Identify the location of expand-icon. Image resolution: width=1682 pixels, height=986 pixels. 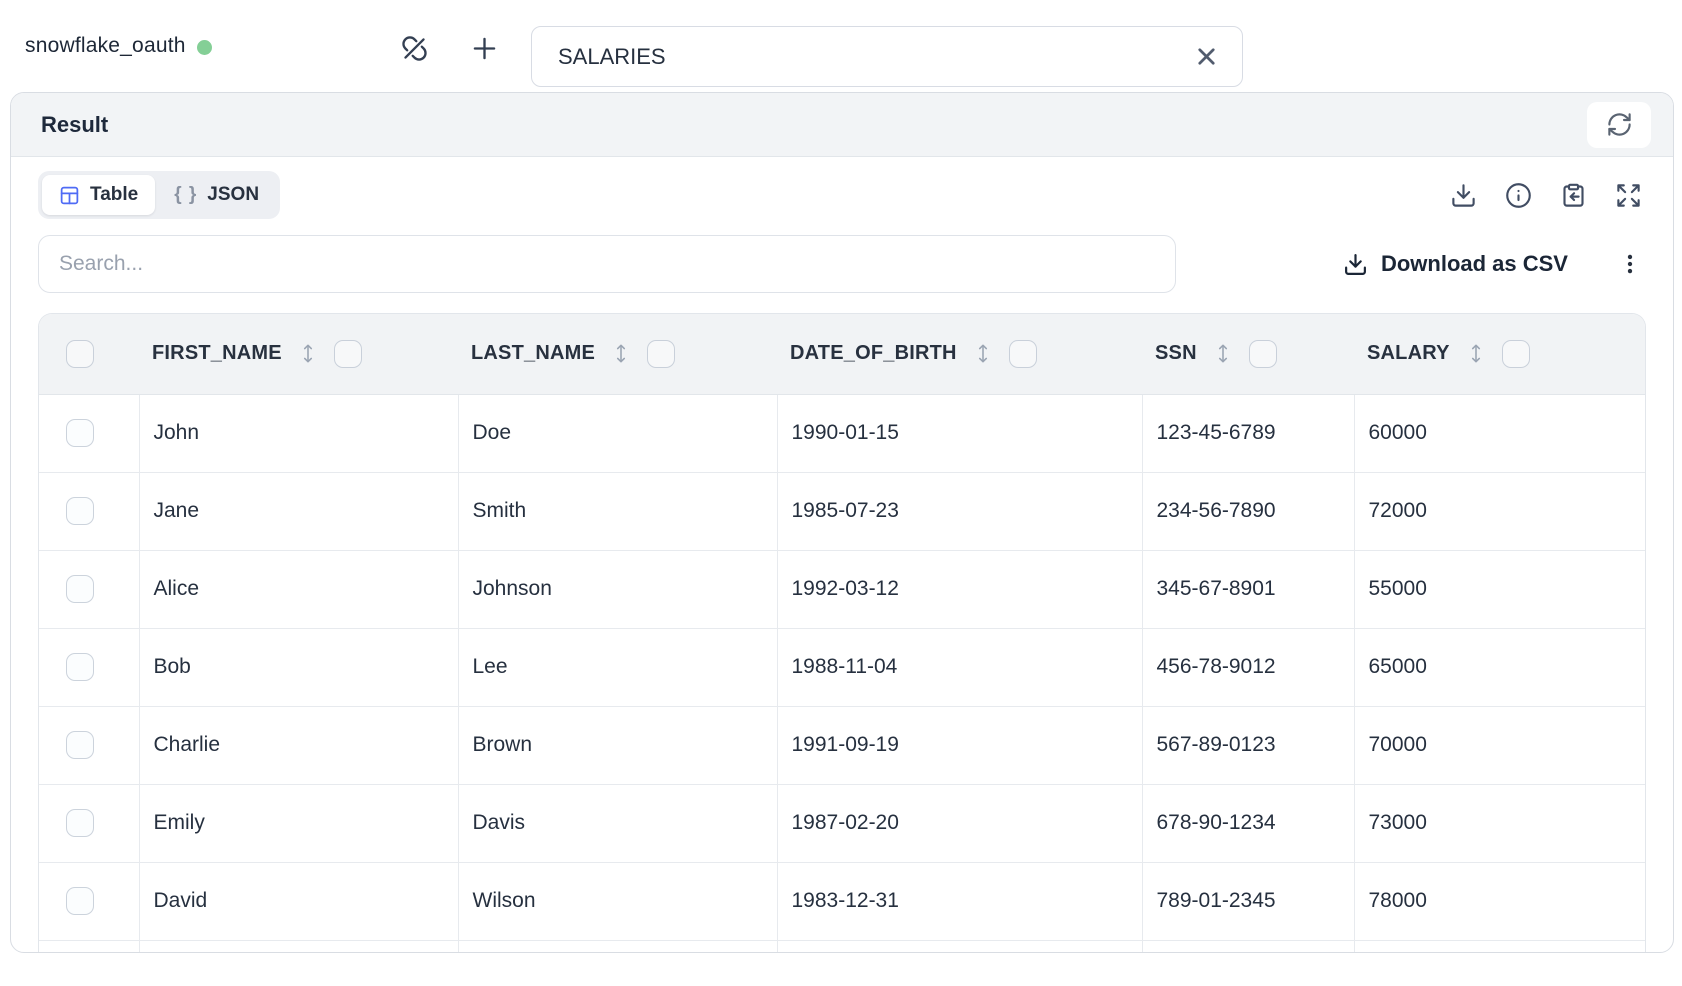
(1628, 195).